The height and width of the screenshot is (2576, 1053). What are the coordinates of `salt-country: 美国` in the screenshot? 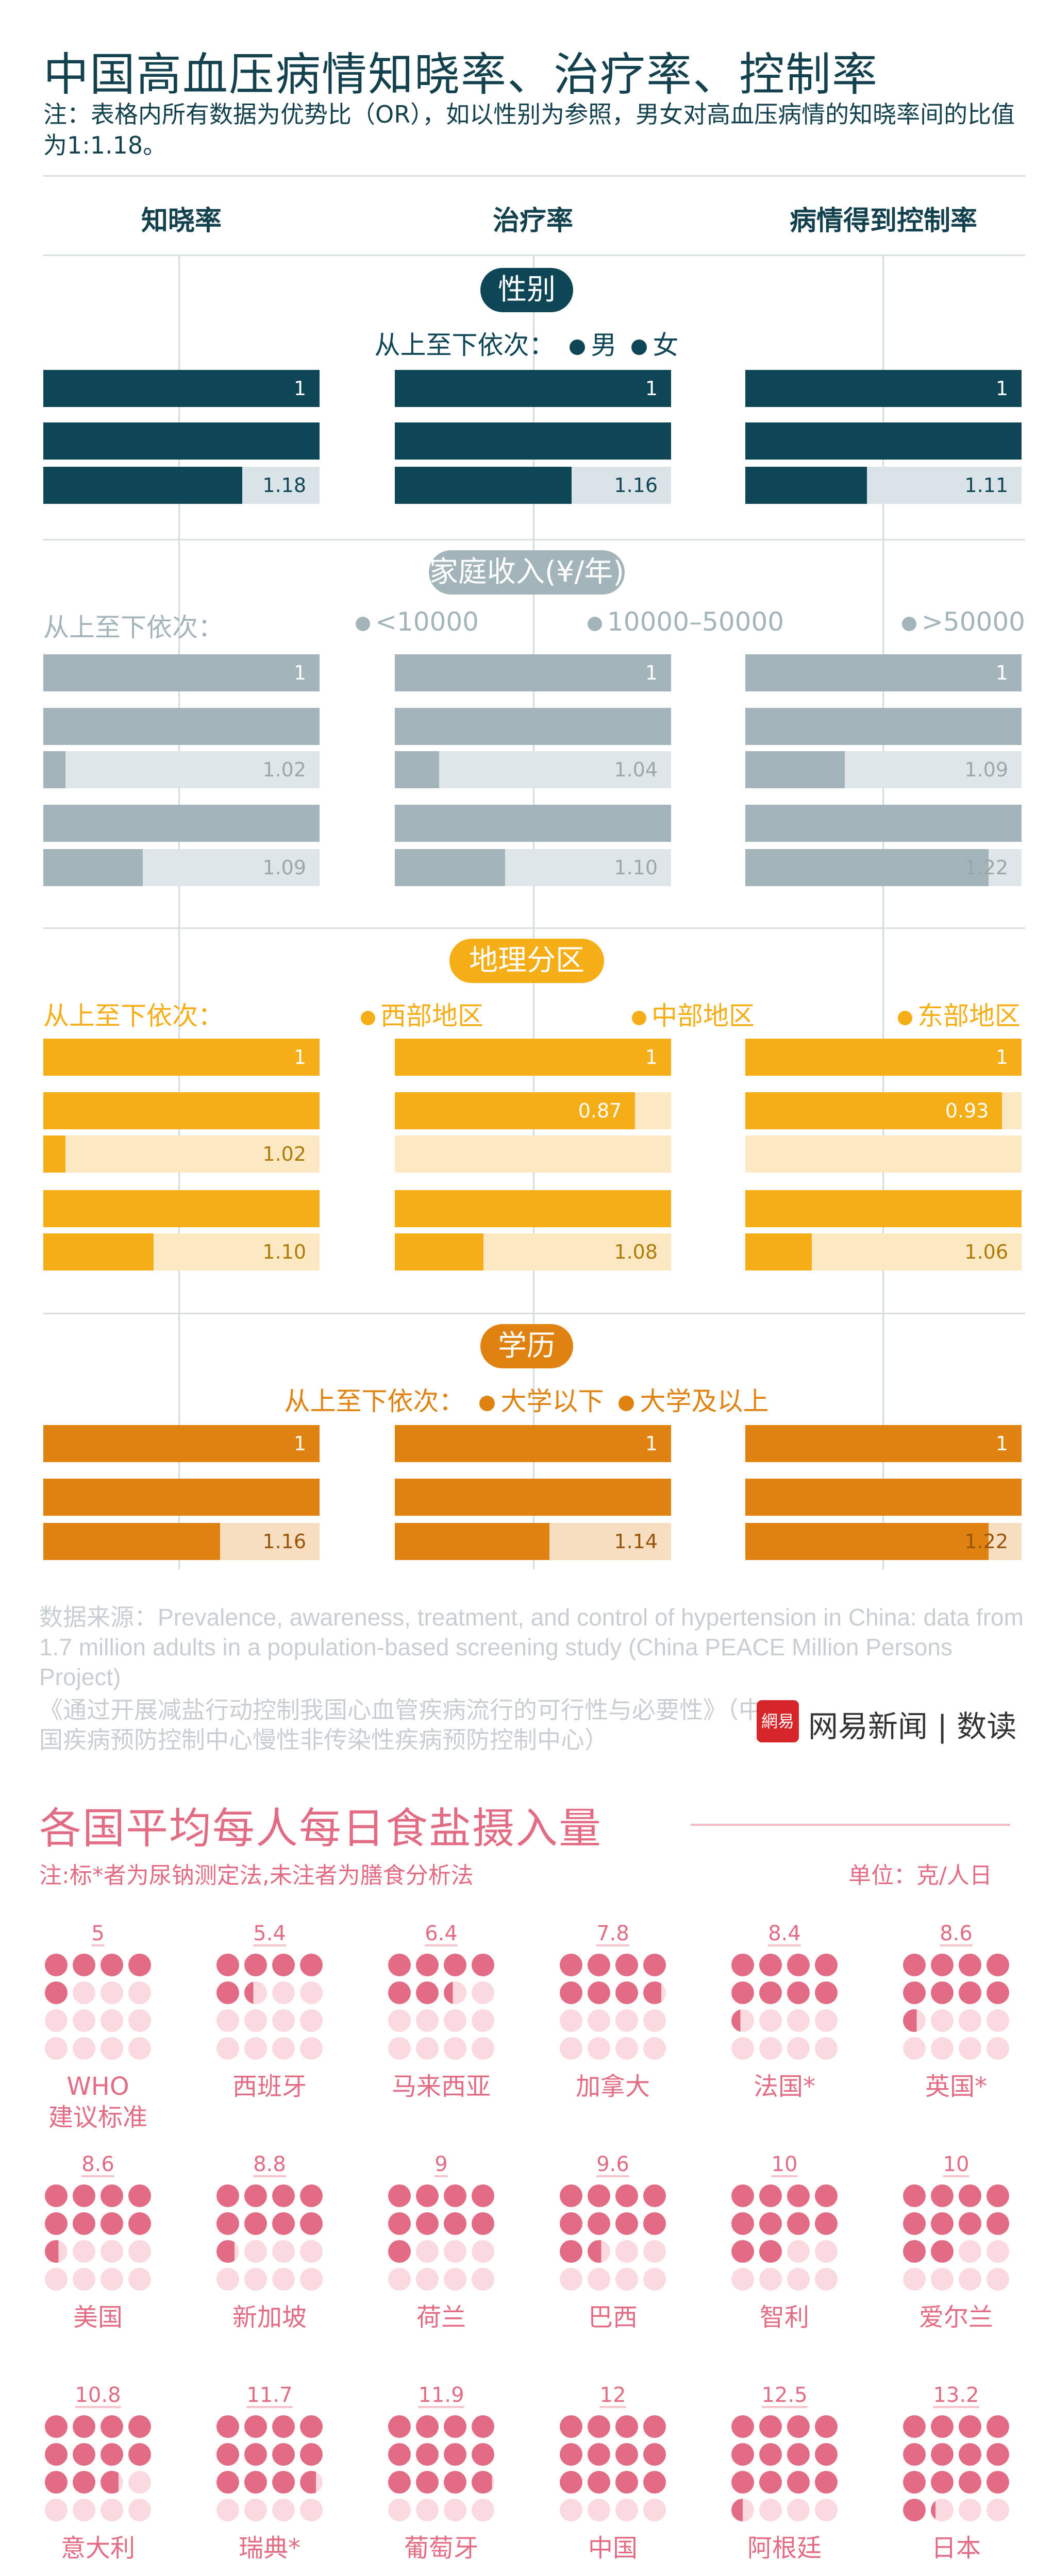 It's located at (98, 2318).